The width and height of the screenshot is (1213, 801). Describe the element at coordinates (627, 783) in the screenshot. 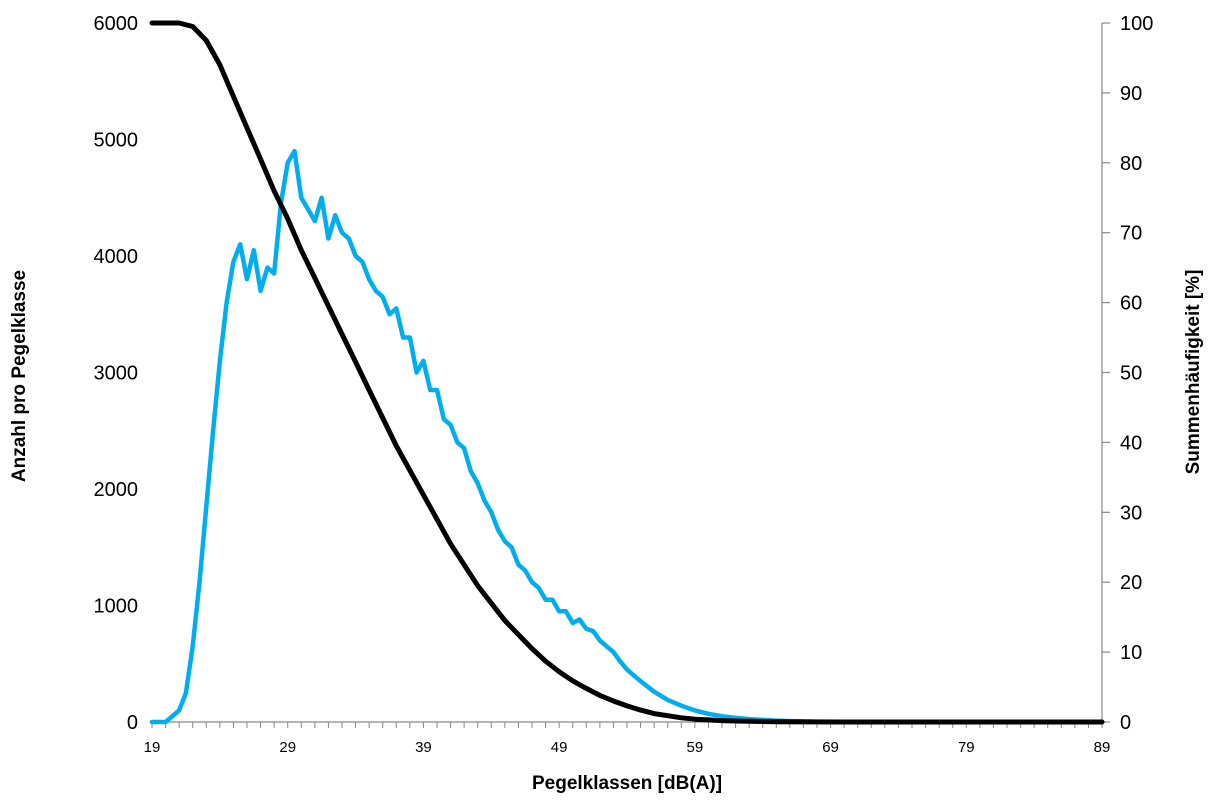

I see `x-axis-title: Pegelklassen [dB(A)]` at that location.